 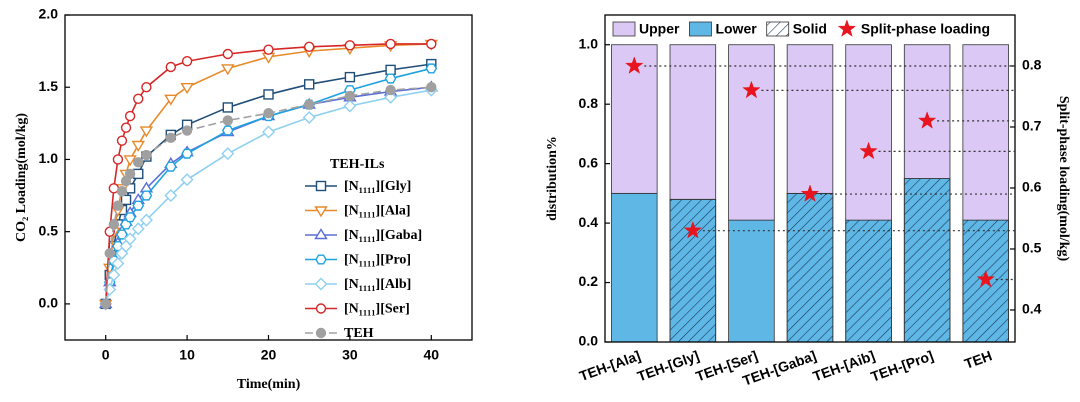 I want to click on y-tick-label: 0.2, so click(x=589, y=281).